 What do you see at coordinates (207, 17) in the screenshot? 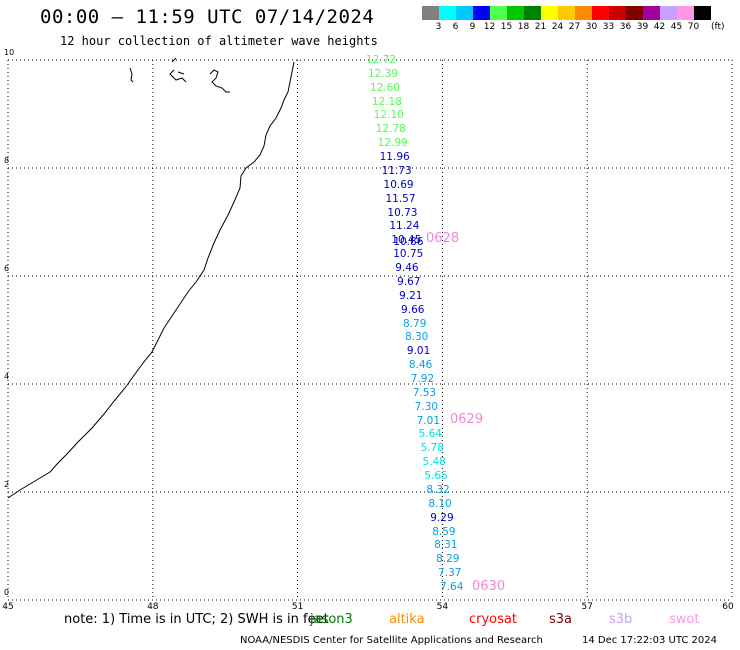
I see `page-title: 00:00 – 11:59 UTC 07/14/2024` at bounding box center [207, 17].